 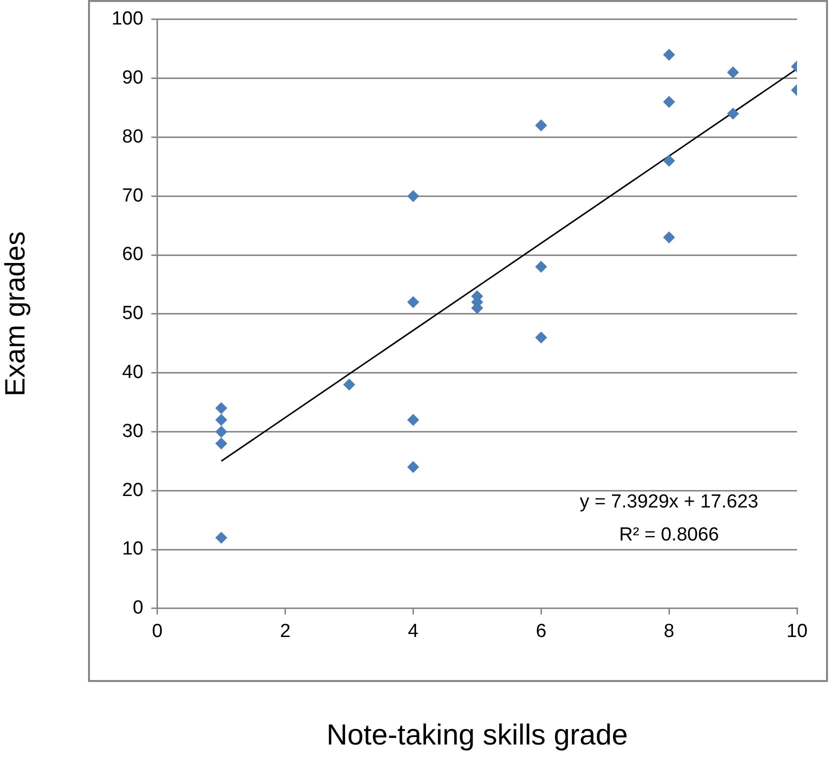 I want to click on y-tick-label: 70, so click(x=133, y=195).